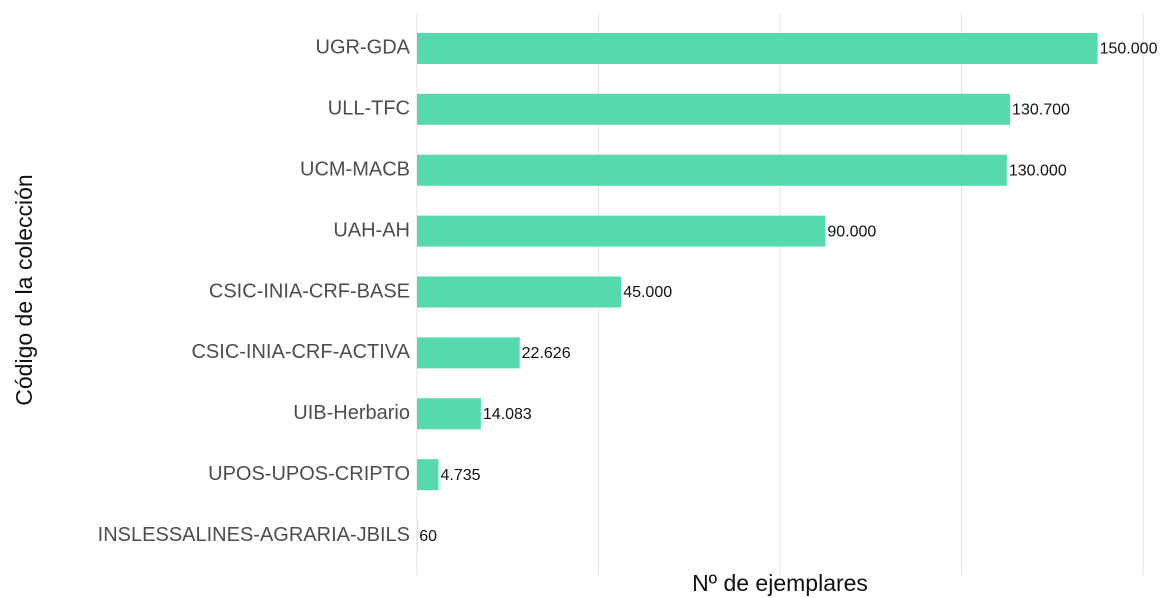  Describe the element at coordinates (371, 230) in the screenshot. I see `y-tick-label: UAH-AH` at that location.